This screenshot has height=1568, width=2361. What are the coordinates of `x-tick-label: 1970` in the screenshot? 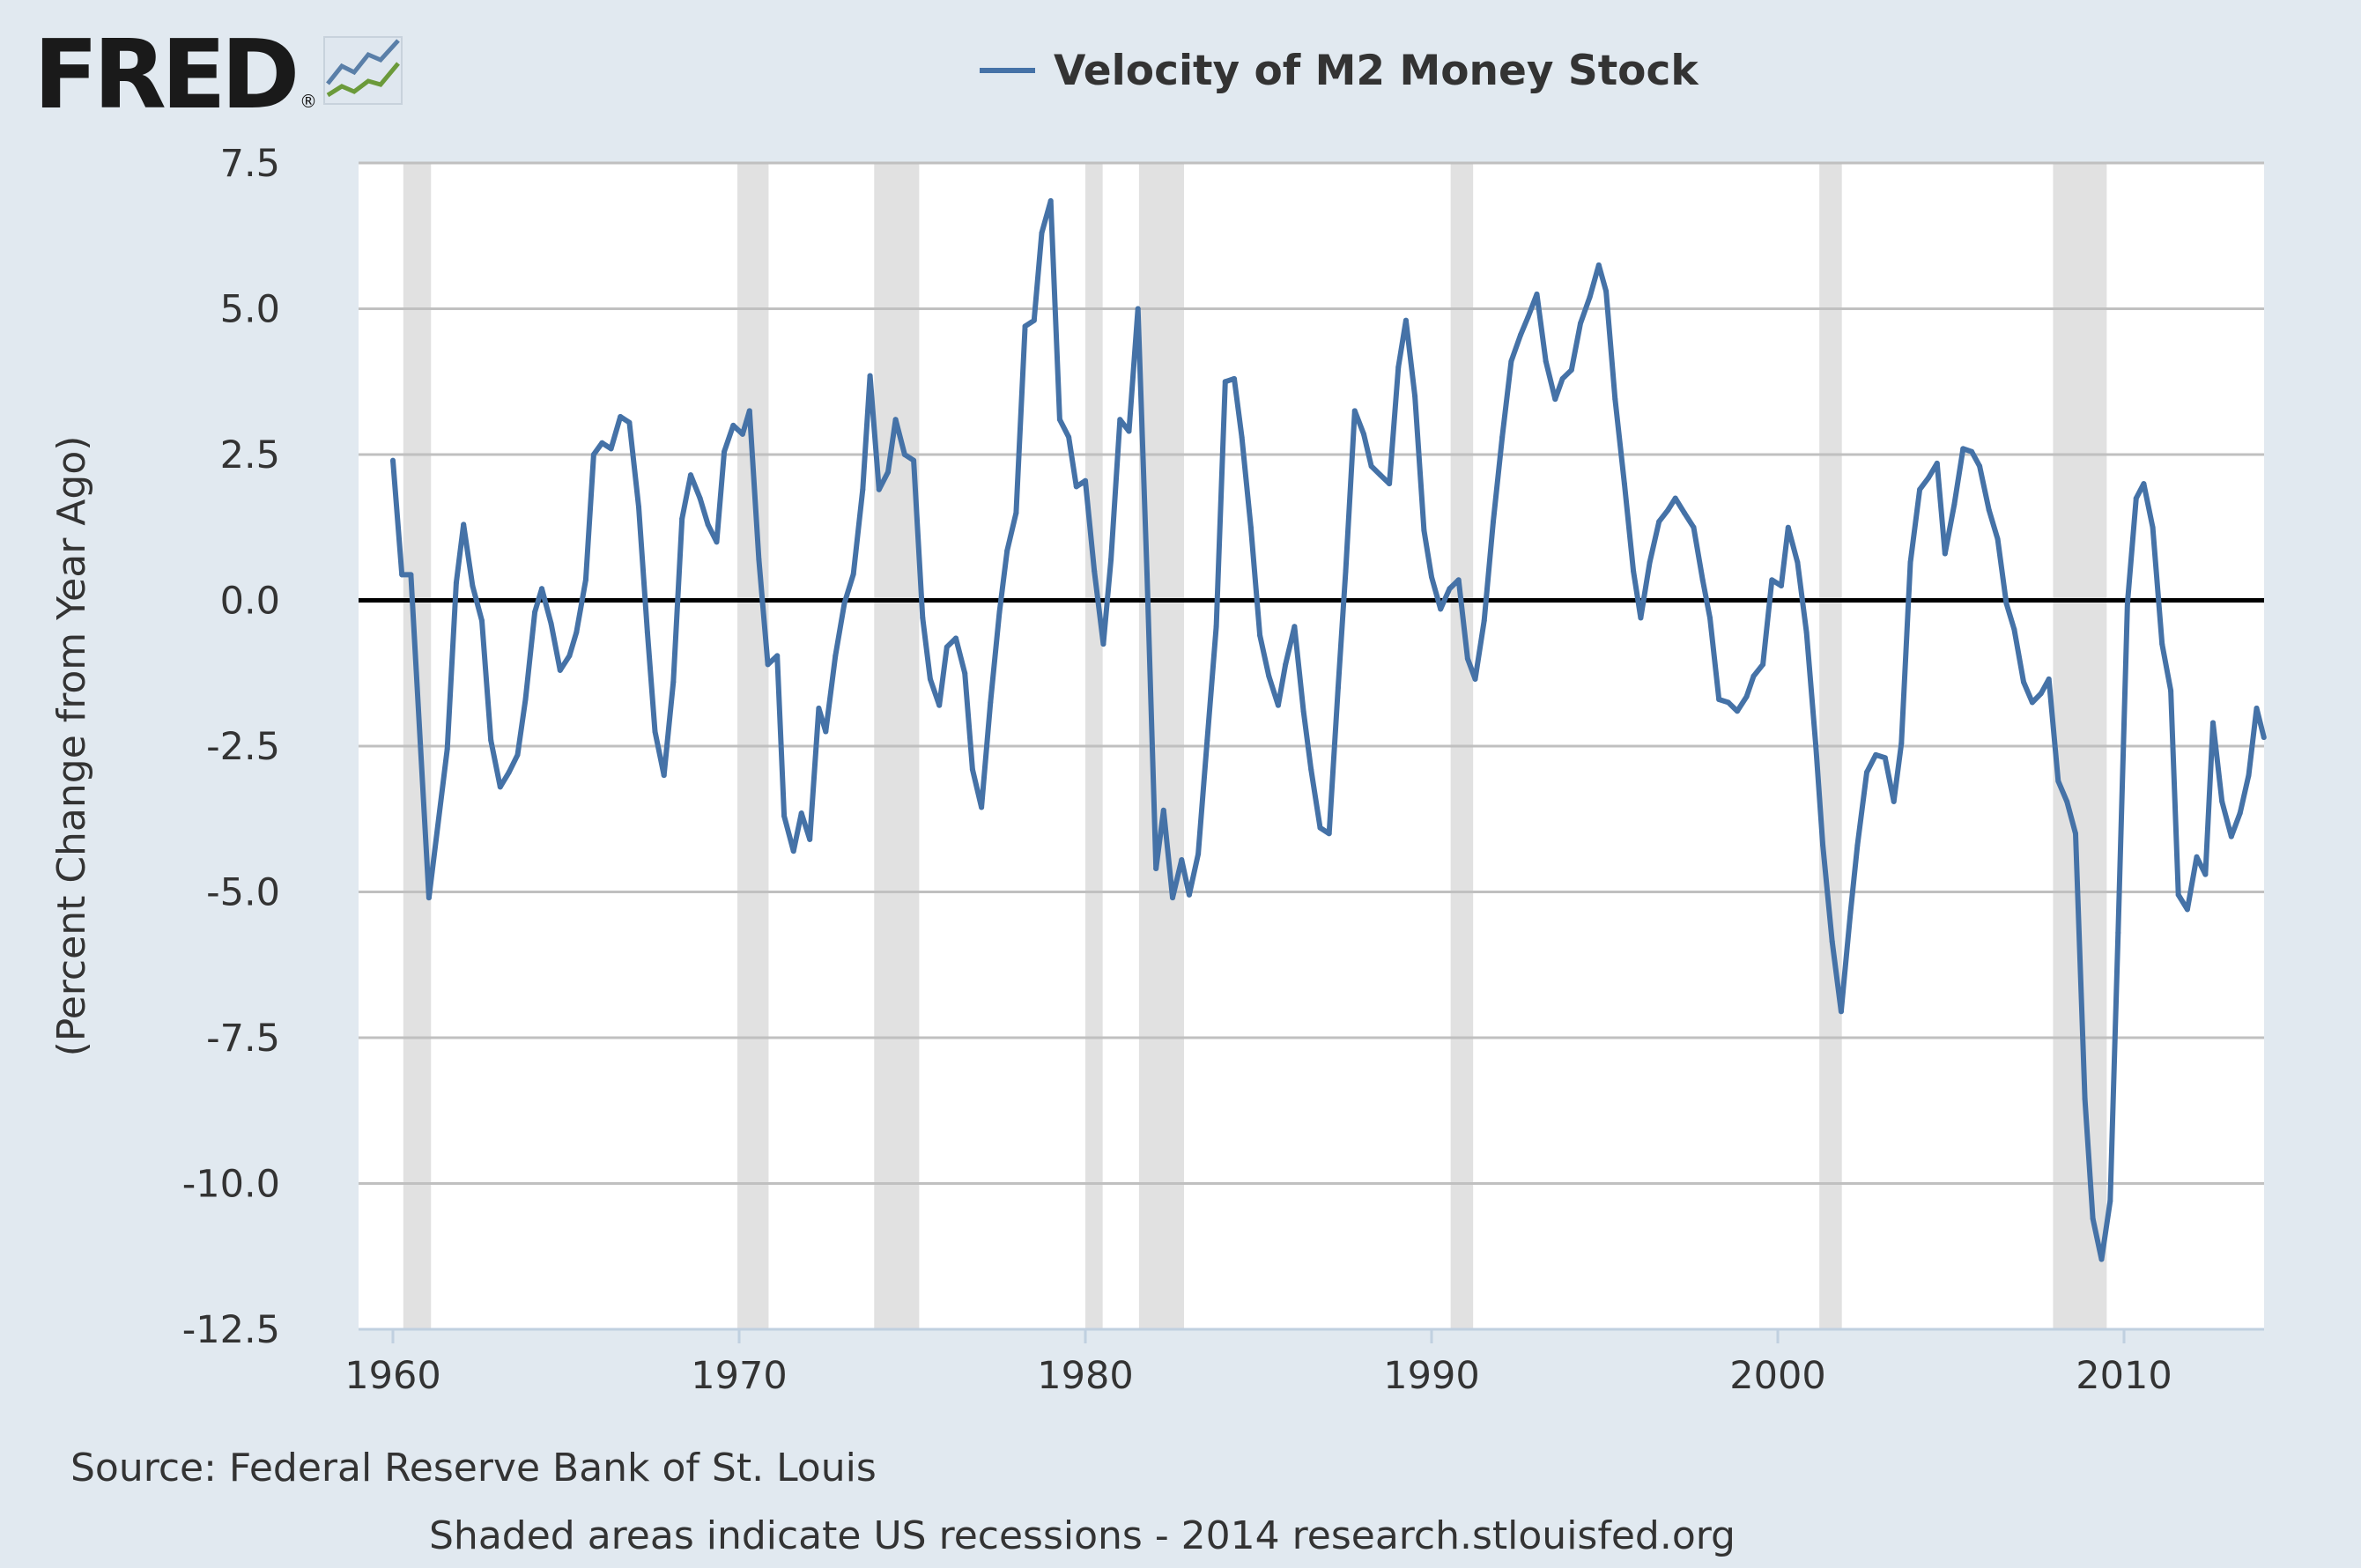 It's located at (739, 1376).